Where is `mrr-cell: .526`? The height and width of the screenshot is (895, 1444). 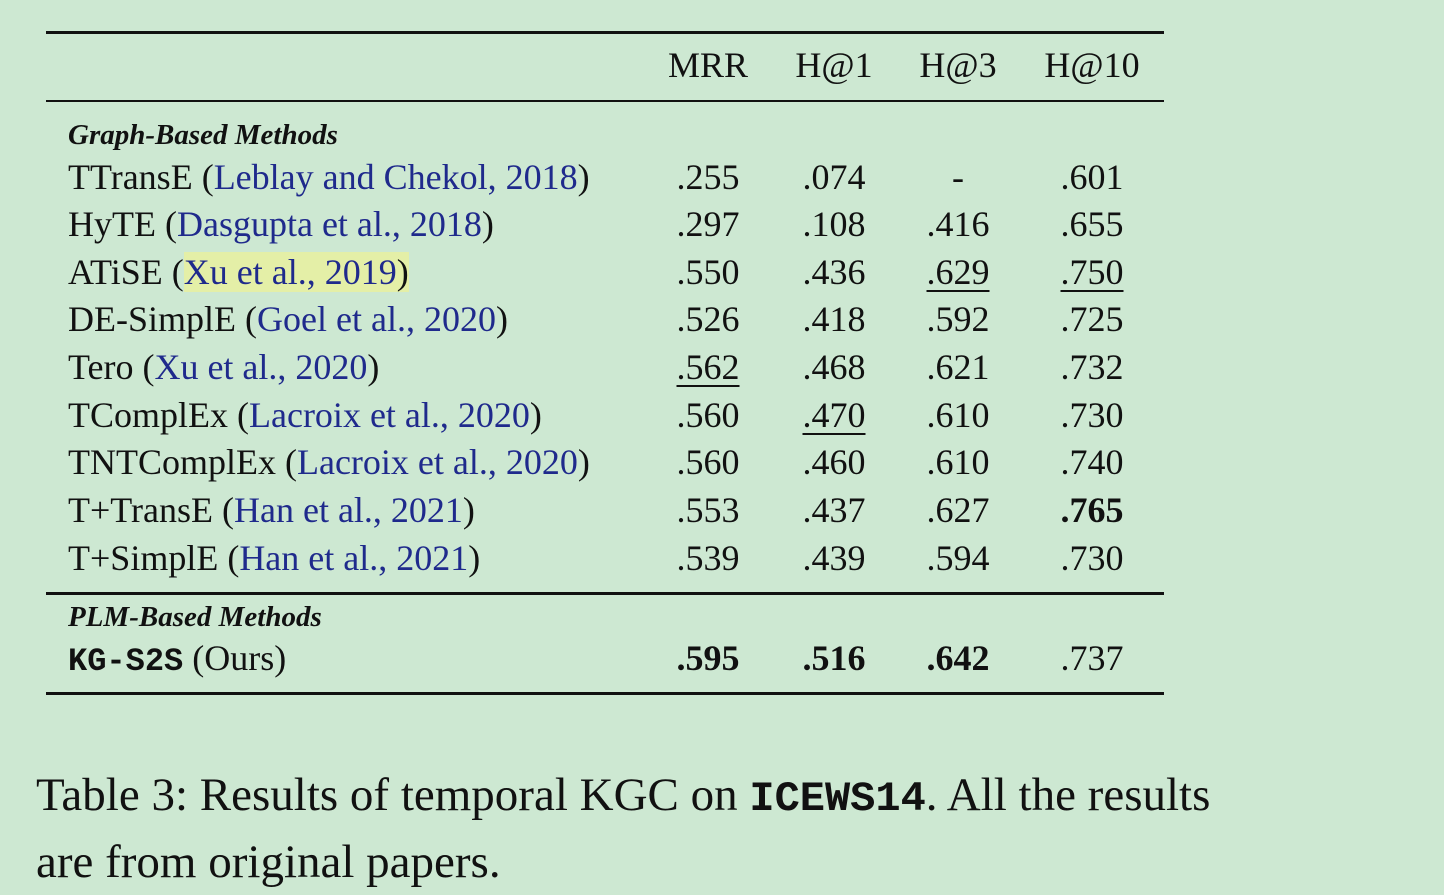 mrr-cell: .526 is located at coordinates (708, 319).